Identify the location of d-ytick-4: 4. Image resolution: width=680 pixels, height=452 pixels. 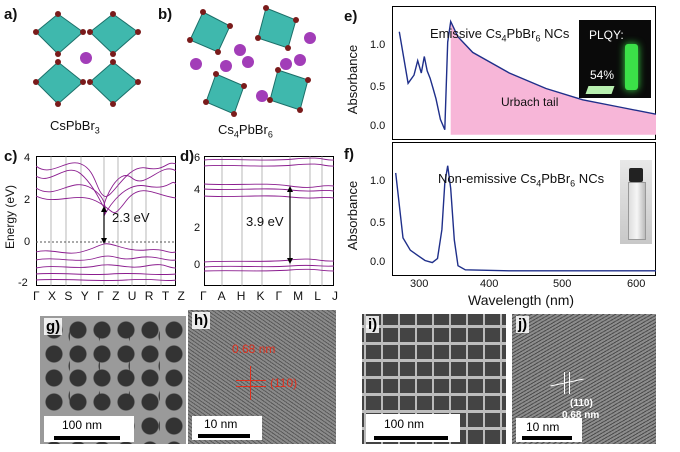
(197, 190).